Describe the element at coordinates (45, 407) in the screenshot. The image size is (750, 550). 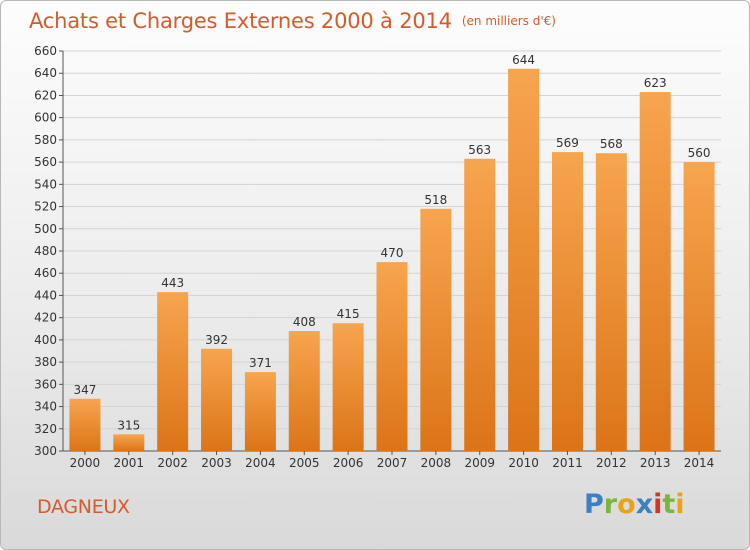
I see `y-tick-label: 340` at that location.